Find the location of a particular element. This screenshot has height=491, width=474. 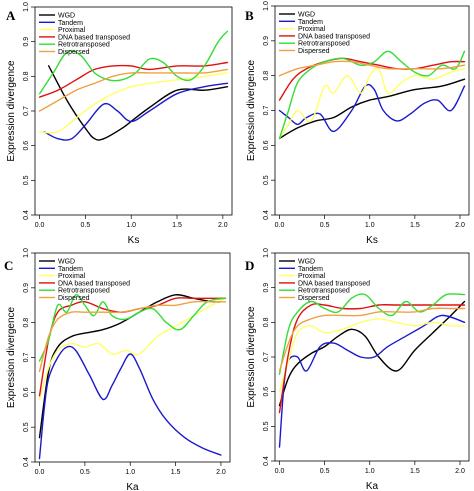

panel-letter: B is located at coordinates (249, 15).